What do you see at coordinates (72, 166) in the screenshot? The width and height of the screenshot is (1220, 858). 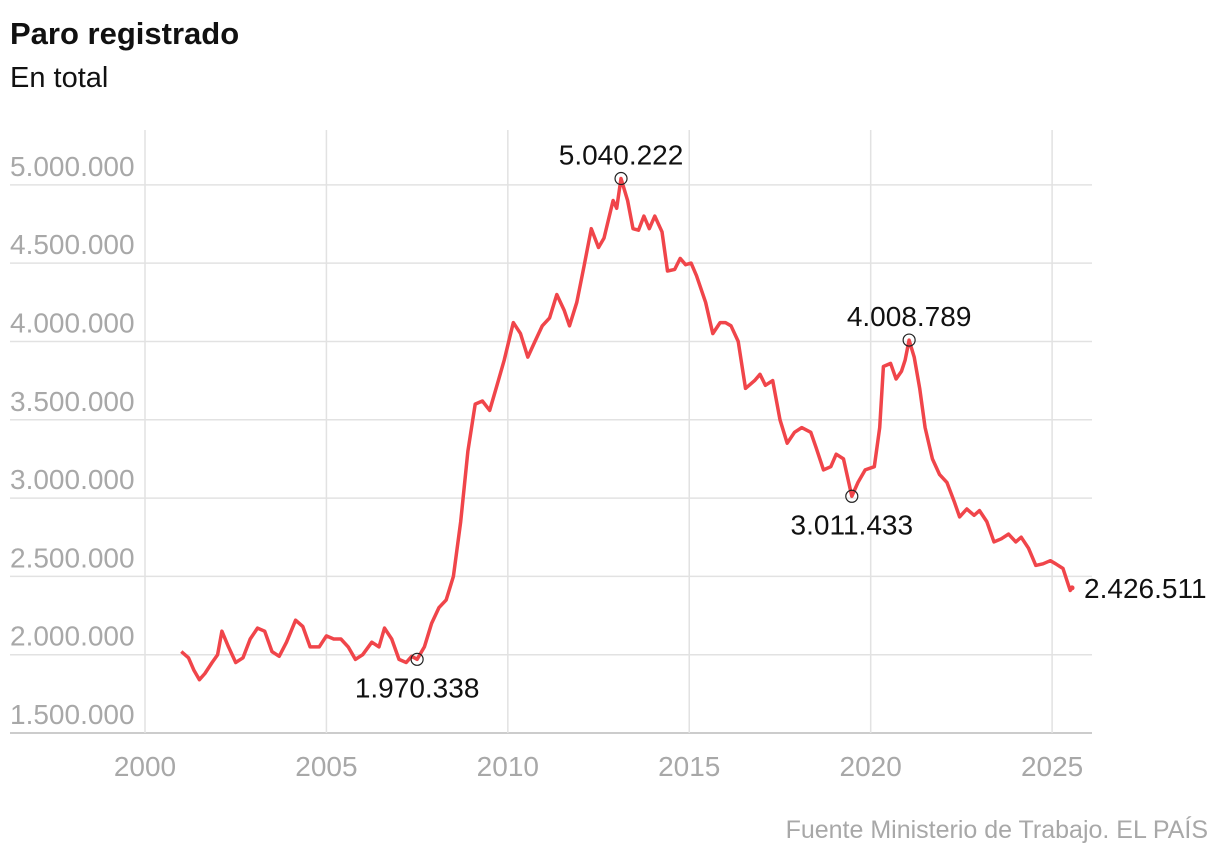 I see `y-tick-label: 5.000.000` at bounding box center [72, 166].